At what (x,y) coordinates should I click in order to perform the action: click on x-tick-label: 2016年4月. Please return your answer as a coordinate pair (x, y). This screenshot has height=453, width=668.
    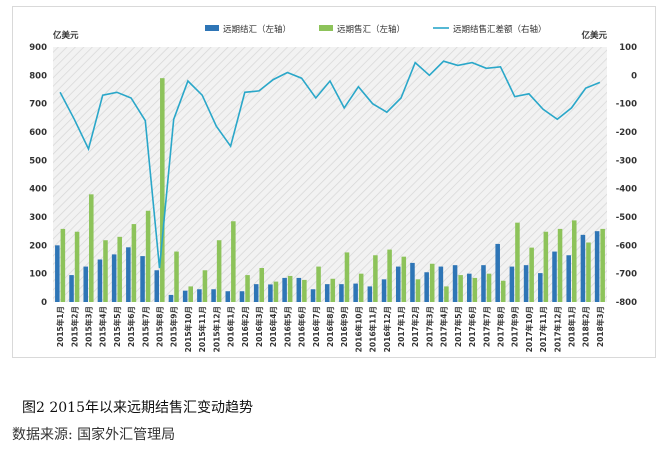
    Looking at the image, I should click on (273, 326).